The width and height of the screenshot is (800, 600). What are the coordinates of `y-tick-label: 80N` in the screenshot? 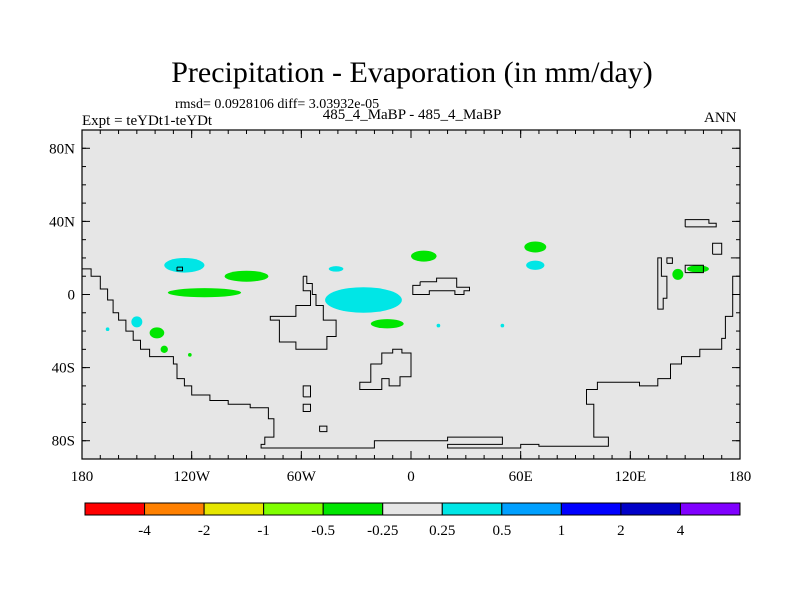 It's located at (62, 149).